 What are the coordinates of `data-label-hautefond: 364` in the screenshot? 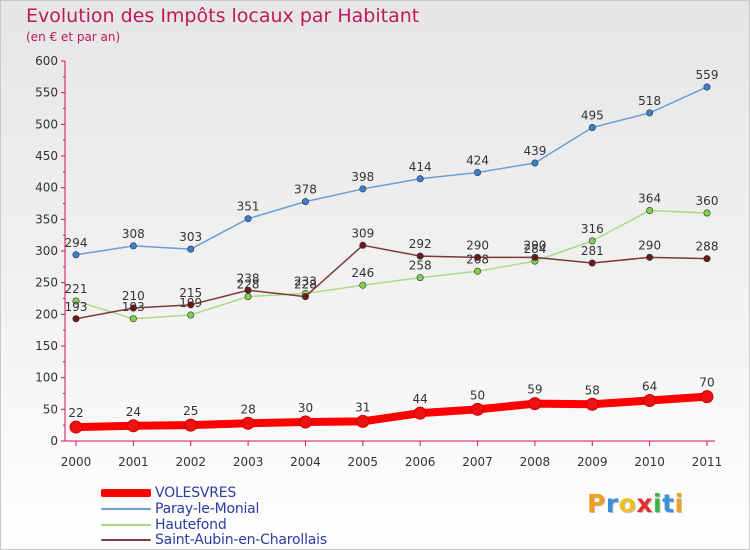 It's located at (649, 198).